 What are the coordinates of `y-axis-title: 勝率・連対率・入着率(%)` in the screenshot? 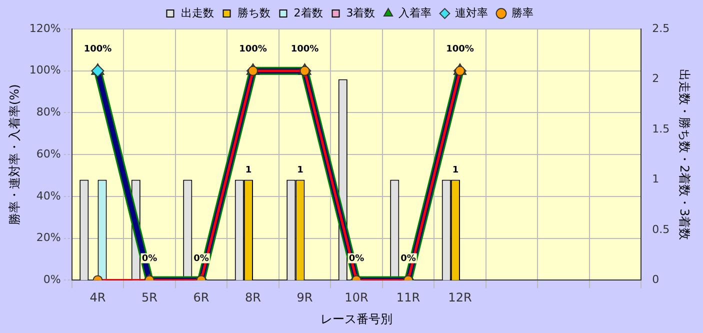 It's located at (14, 154).